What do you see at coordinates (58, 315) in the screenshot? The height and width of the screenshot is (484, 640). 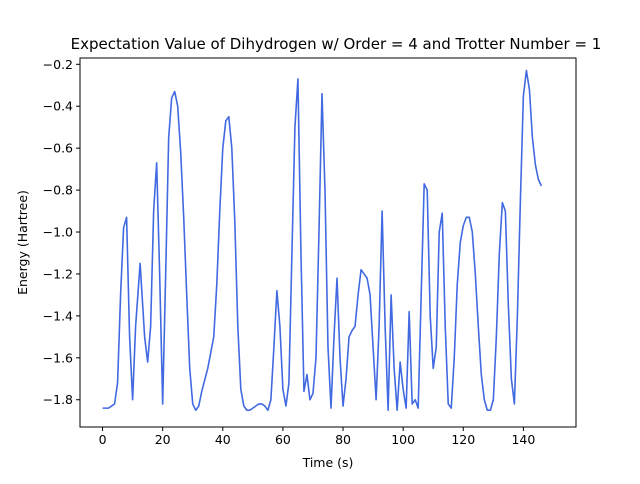 I see `y-tick-label: −1.4` at bounding box center [58, 315].